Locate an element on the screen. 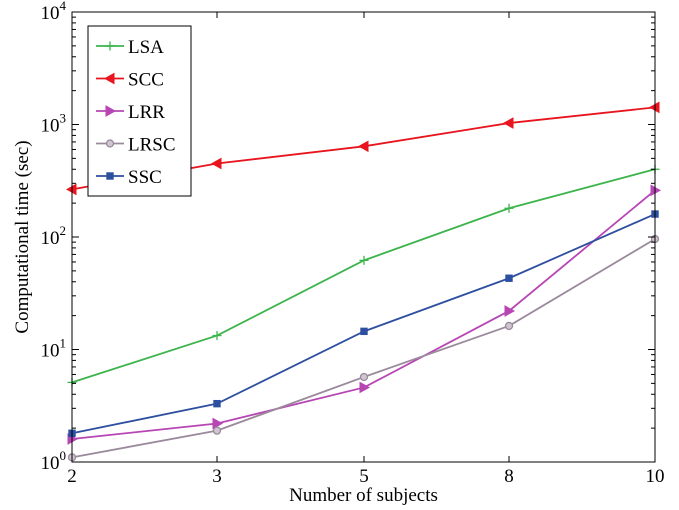 Image resolution: width=679 pixels, height=510 pixels. legend: LSA SCC LRR LRSC SSC is located at coordinates (139, 111).